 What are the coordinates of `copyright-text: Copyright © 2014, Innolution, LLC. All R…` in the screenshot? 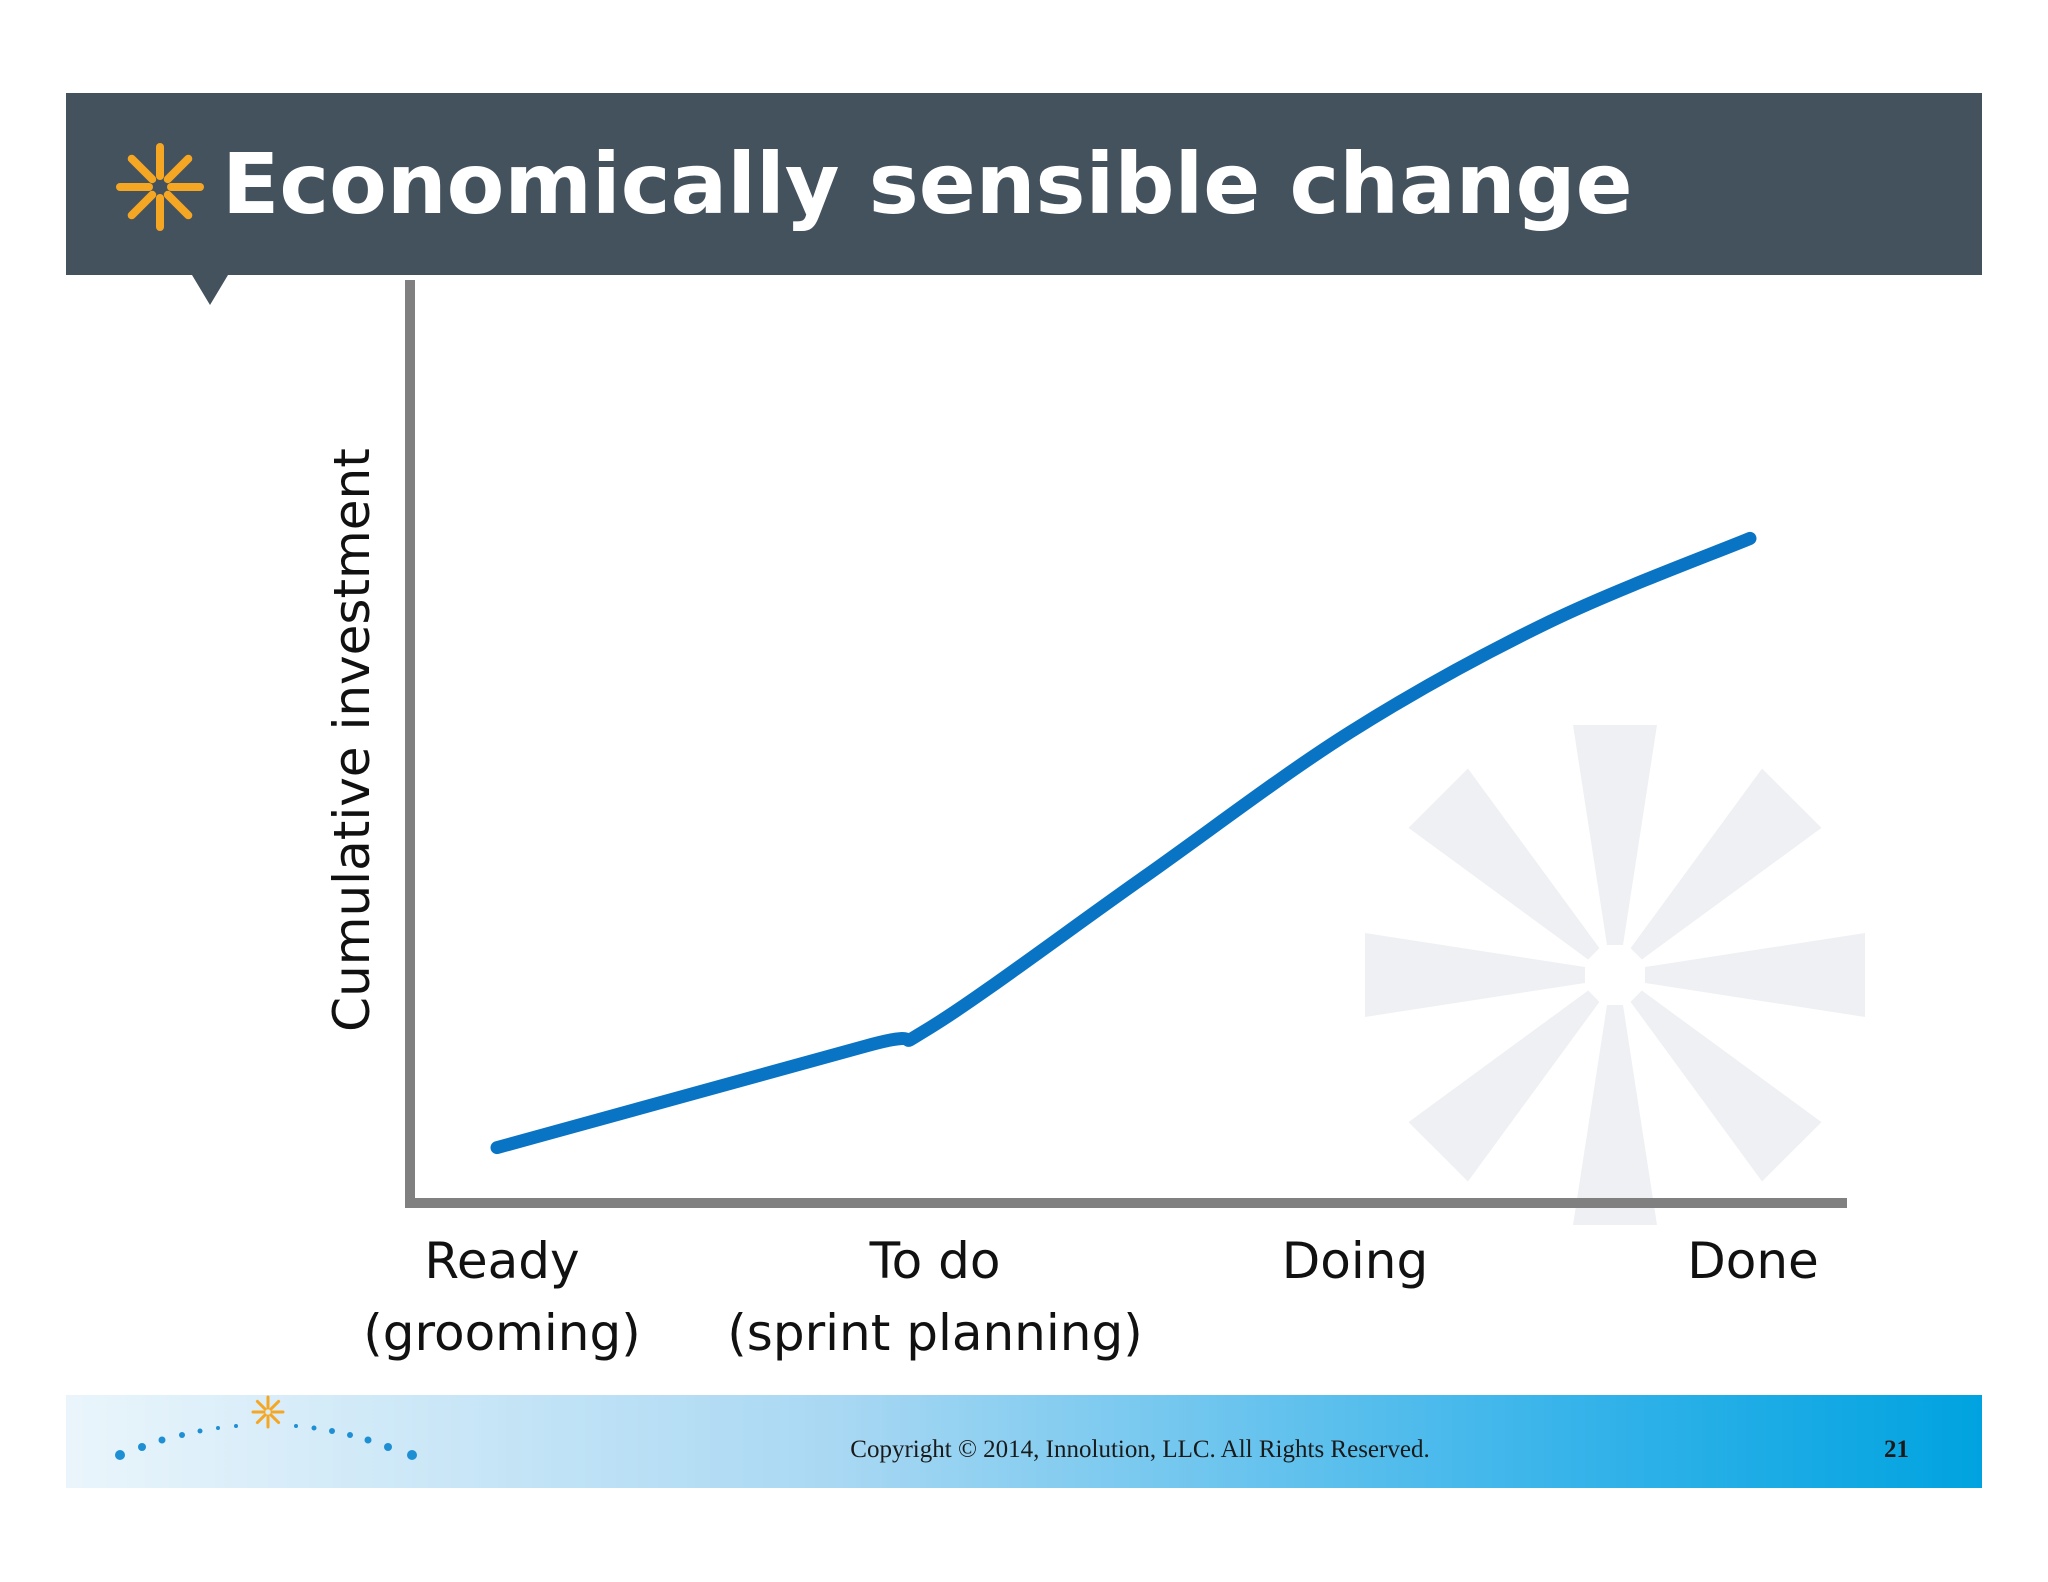 It's located at (1140, 1449).